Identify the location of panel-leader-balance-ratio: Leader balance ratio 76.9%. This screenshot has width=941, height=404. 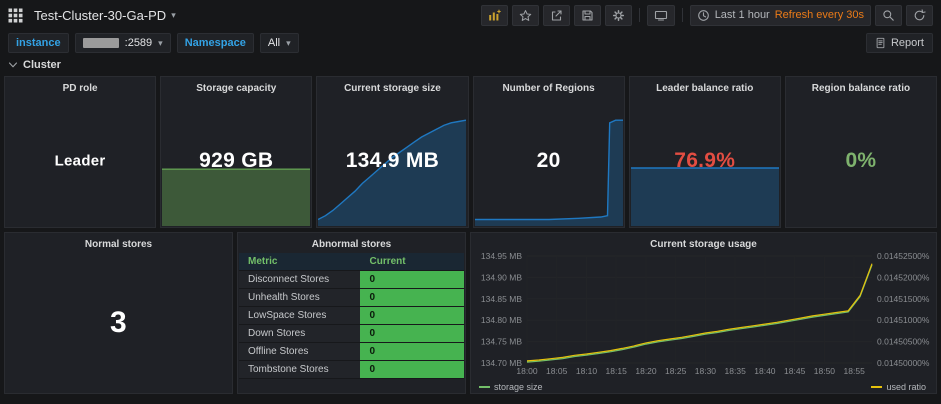
(704, 152).